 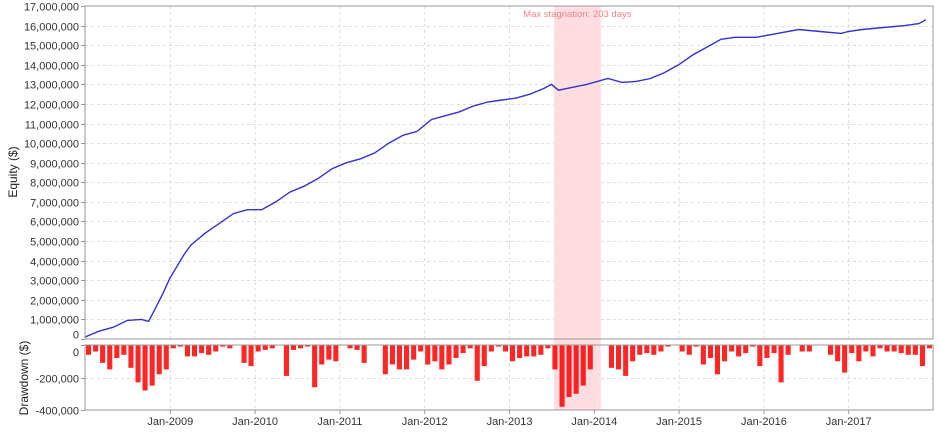 I want to click on x-tick-label: Jan-2016, so click(x=764, y=422).